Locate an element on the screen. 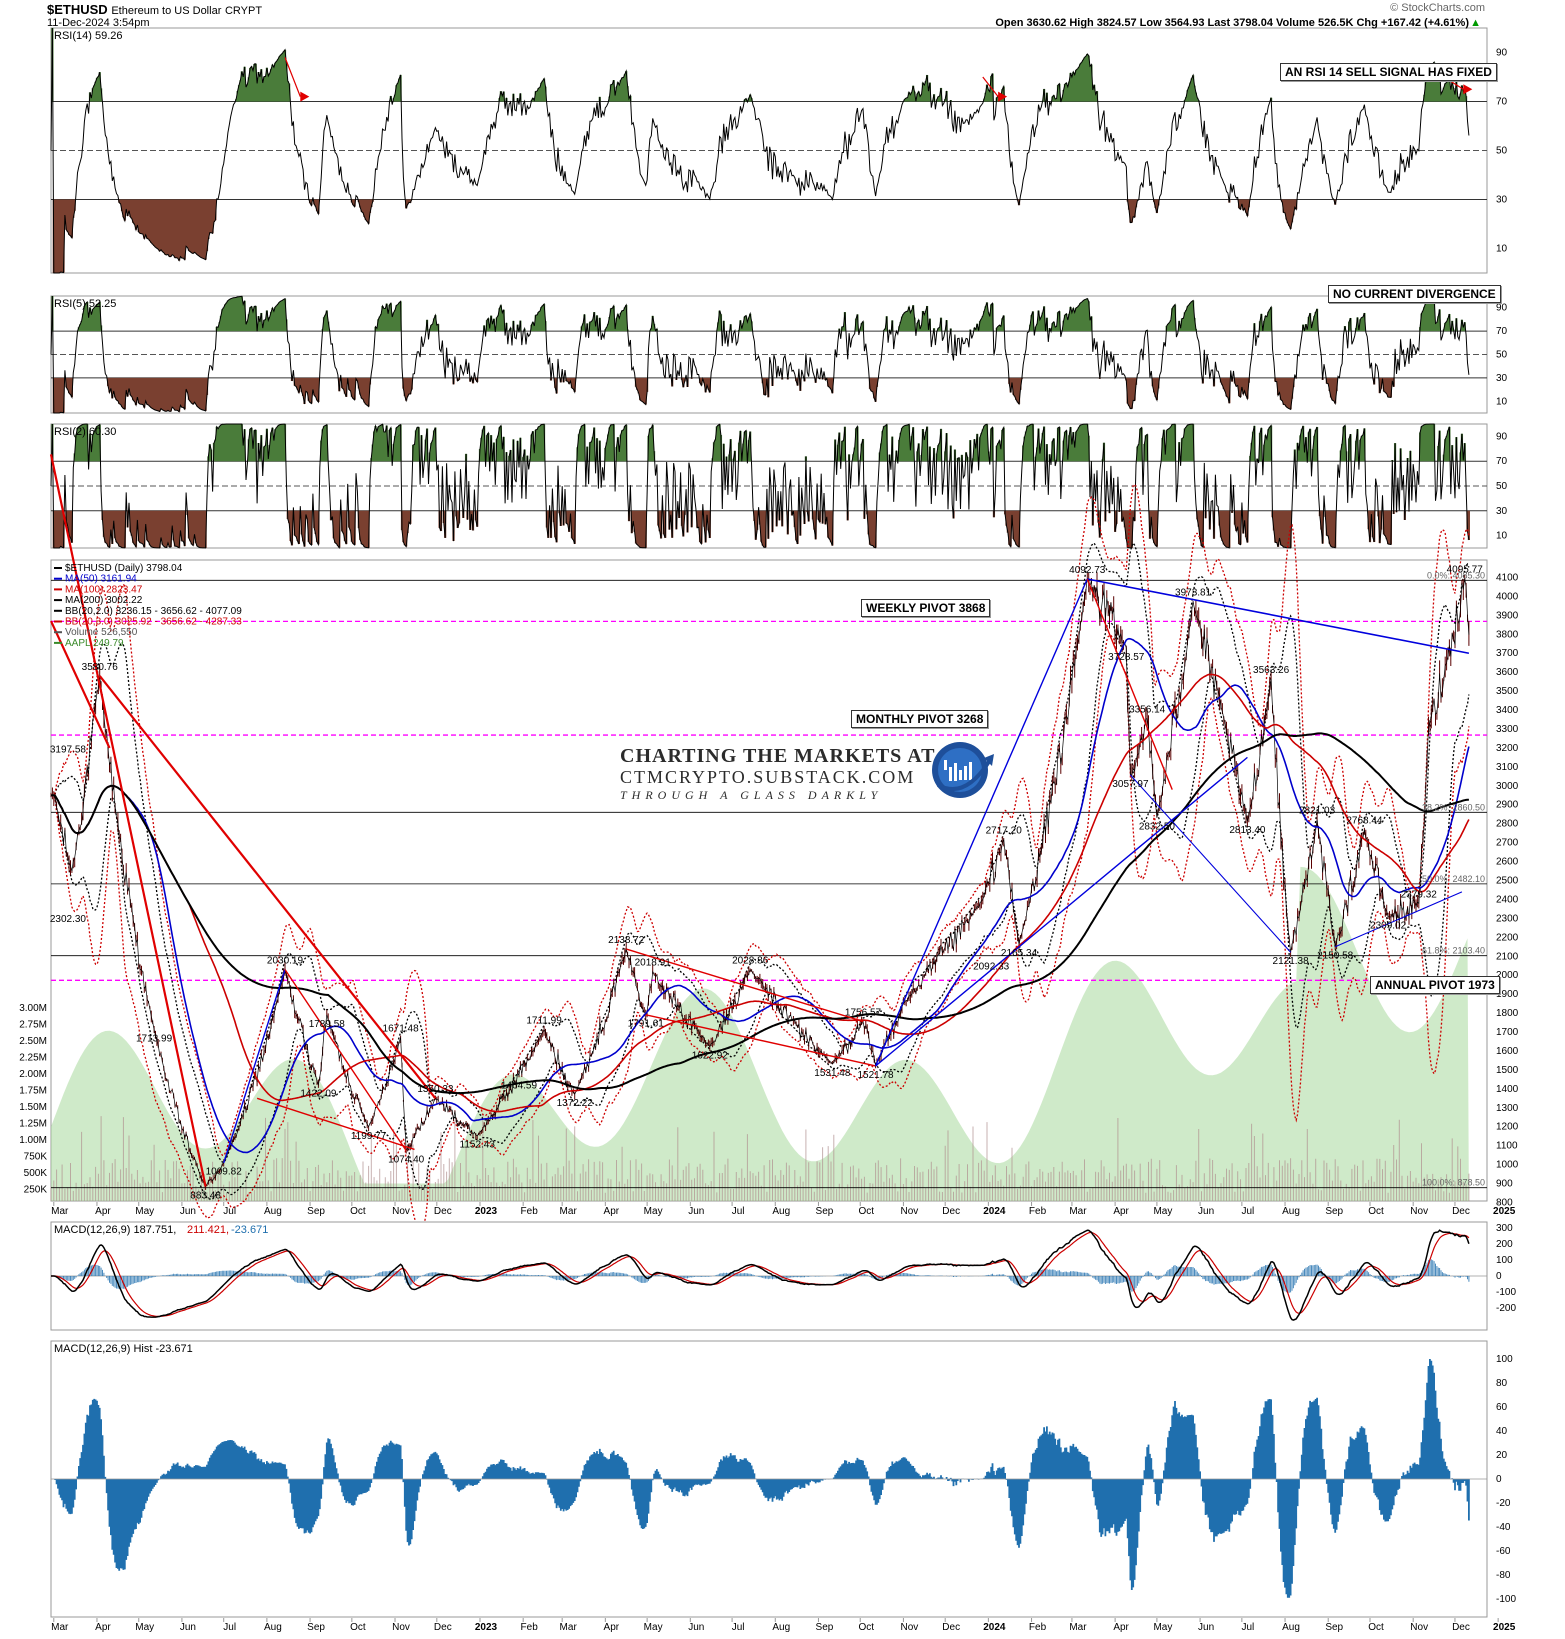  macd-hist-tick-60: 60 is located at coordinates (1502, 1407).